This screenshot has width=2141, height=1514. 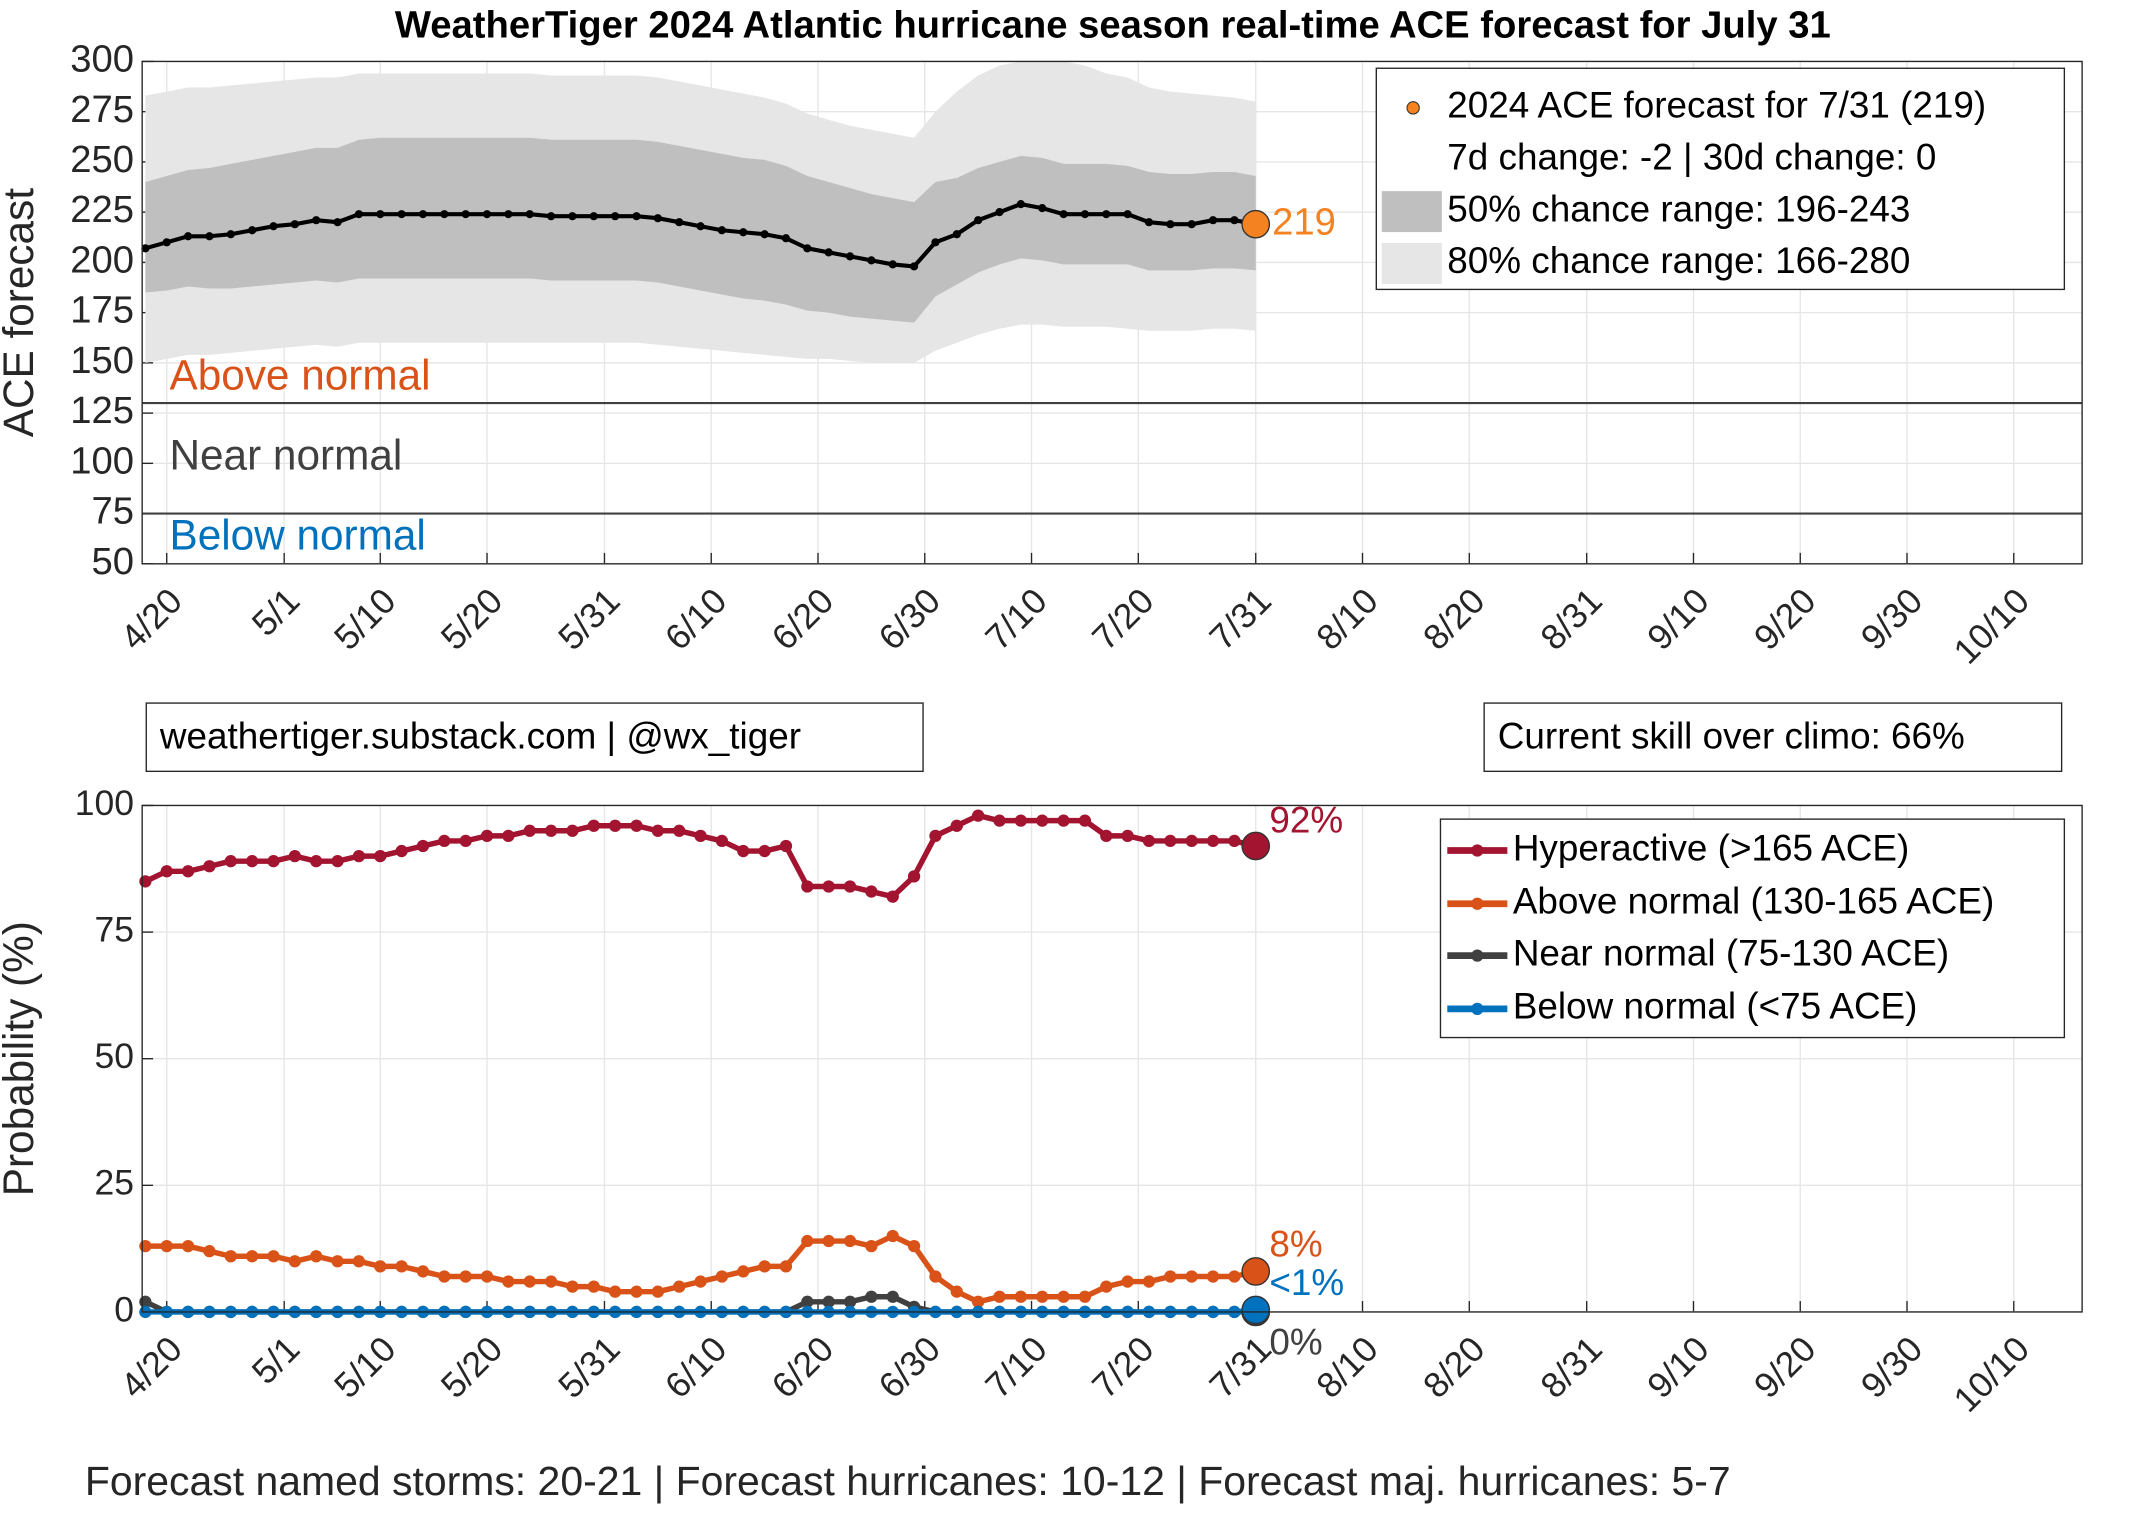 I want to click on skill-box, so click(x=1773, y=737).